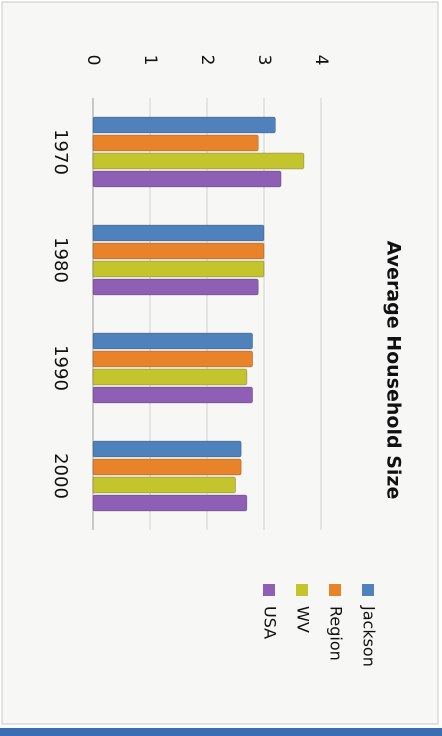 The image size is (442, 736). I want to click on legend-label: Region, so click(336, 633).